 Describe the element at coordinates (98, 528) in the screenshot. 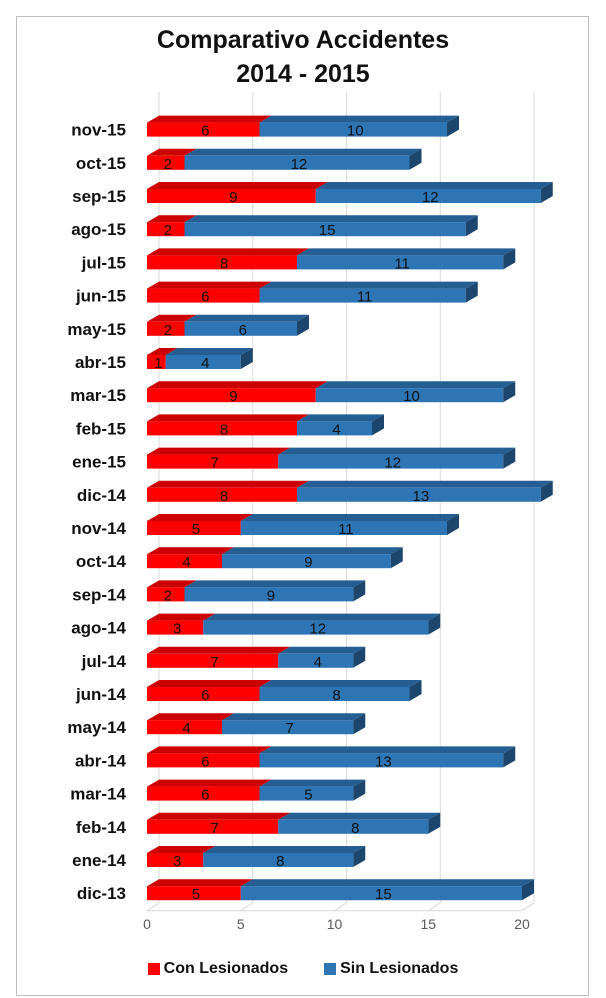

I see `category-label: nov-14` at that location.